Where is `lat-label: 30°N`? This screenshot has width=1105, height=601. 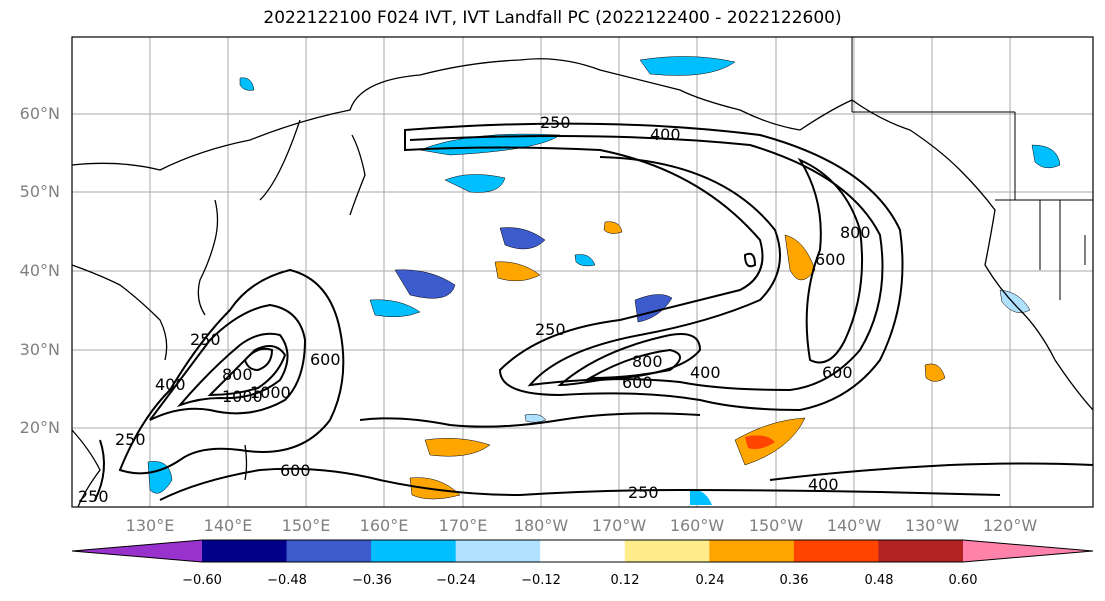 lat-label: 30°N is located at coordinates (39, 349).